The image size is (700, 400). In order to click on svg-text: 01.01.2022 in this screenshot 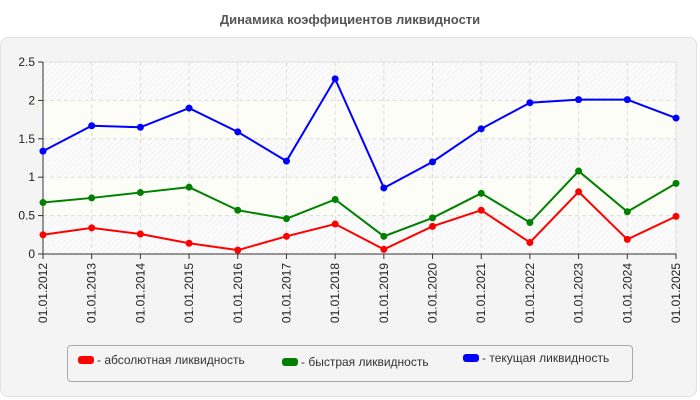, I will do `click(530, 293)`.